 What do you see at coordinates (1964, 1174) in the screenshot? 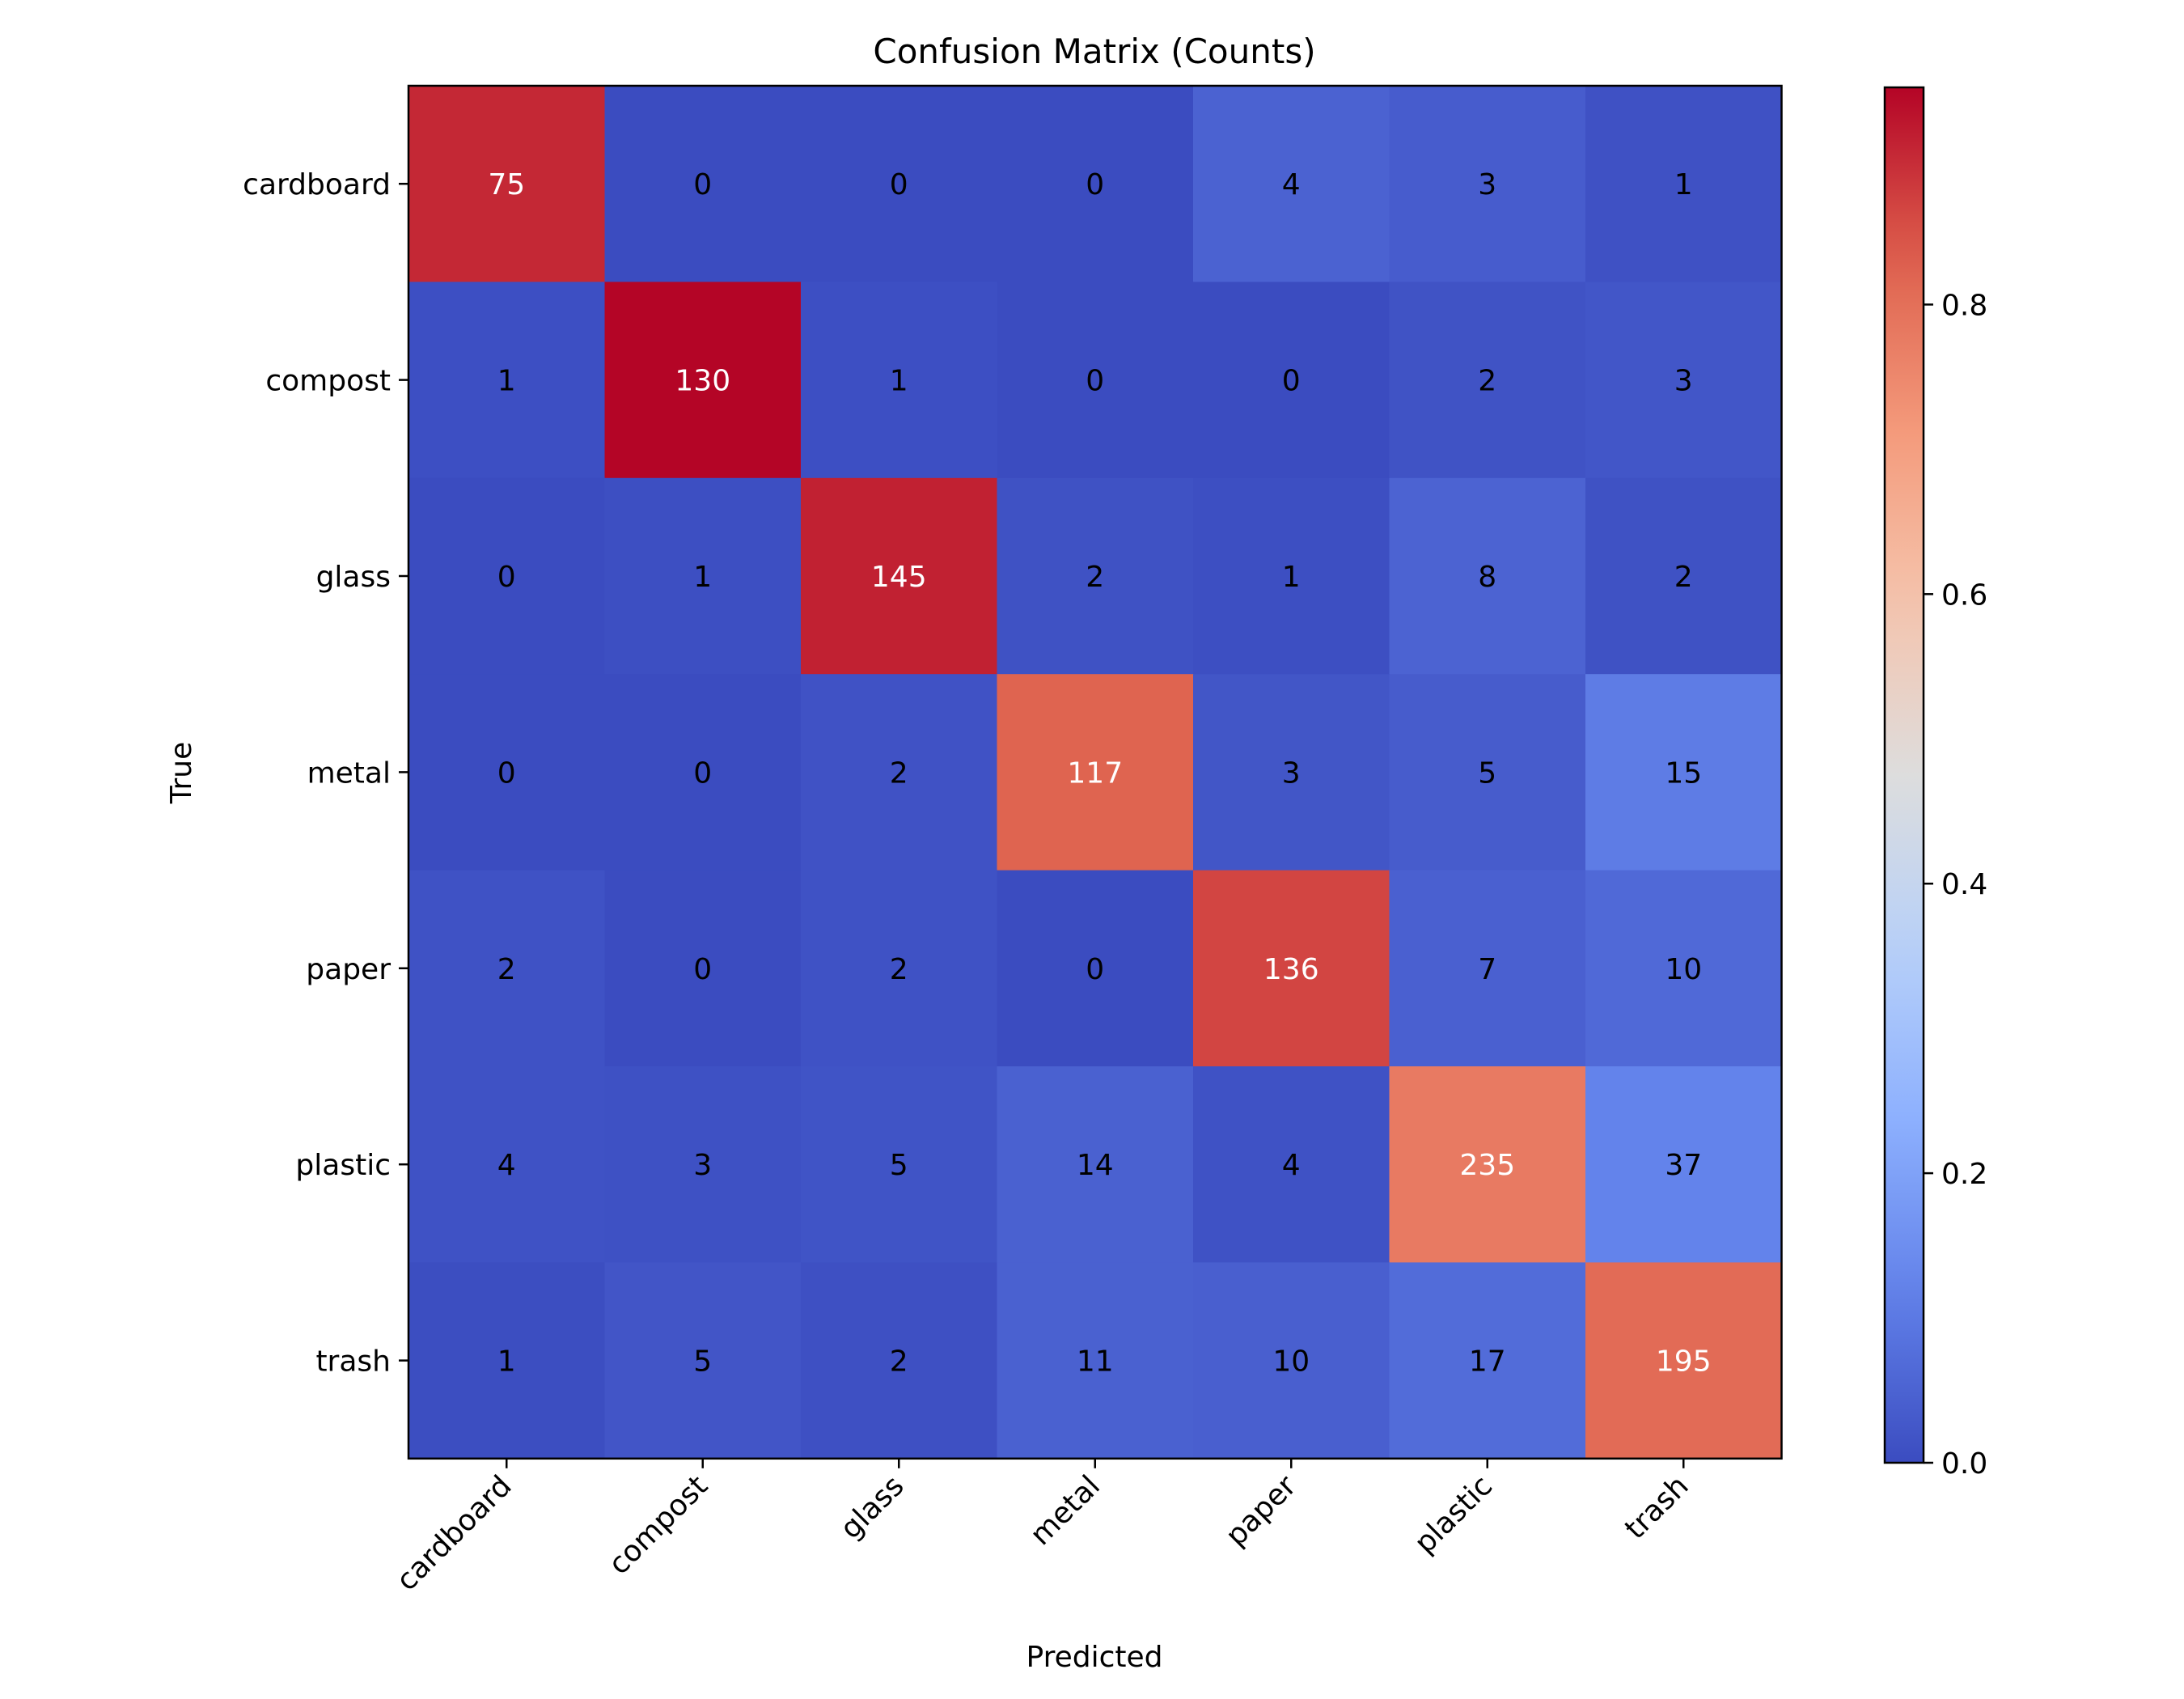
I see `colorbar-tick-label: 0.2` at bounding box center [1964, 1174].